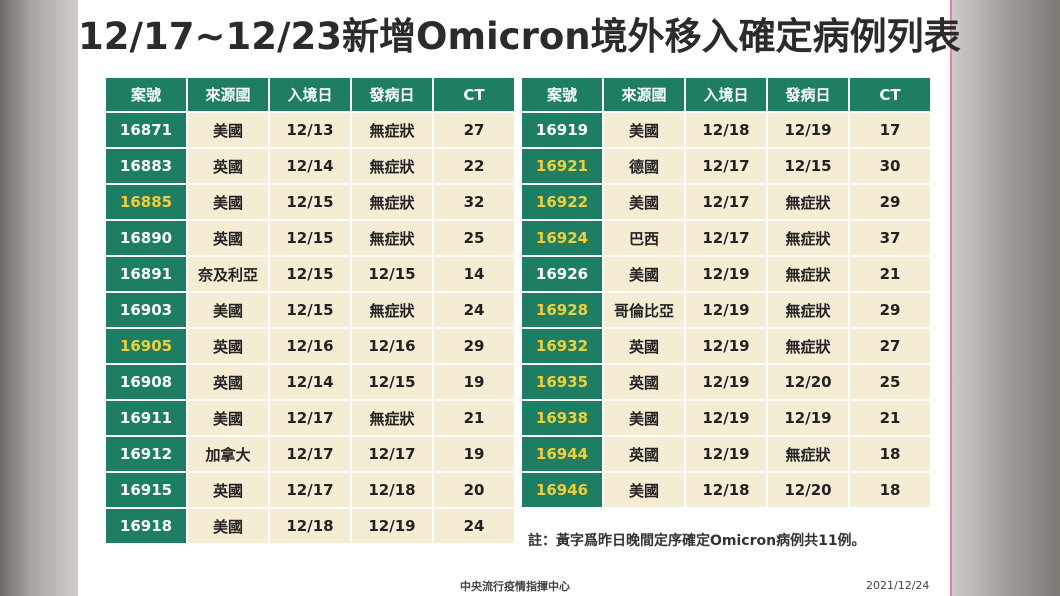  I want to click on table-row: 16905 英國 12/16 12/16 29, so click(310, 346).